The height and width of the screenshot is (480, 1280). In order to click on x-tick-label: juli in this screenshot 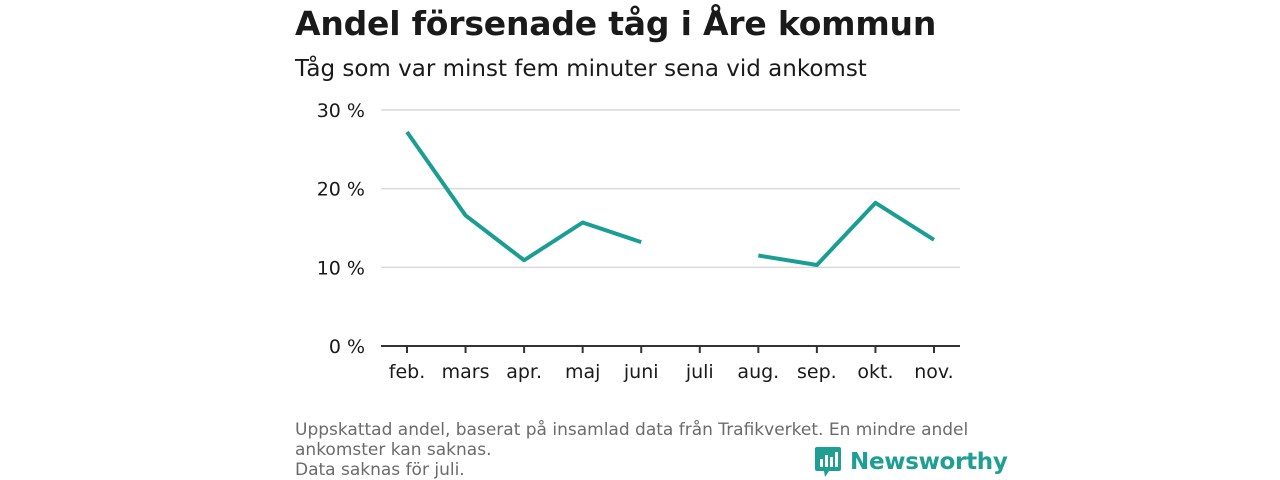, I will do `click(699, 372)`.